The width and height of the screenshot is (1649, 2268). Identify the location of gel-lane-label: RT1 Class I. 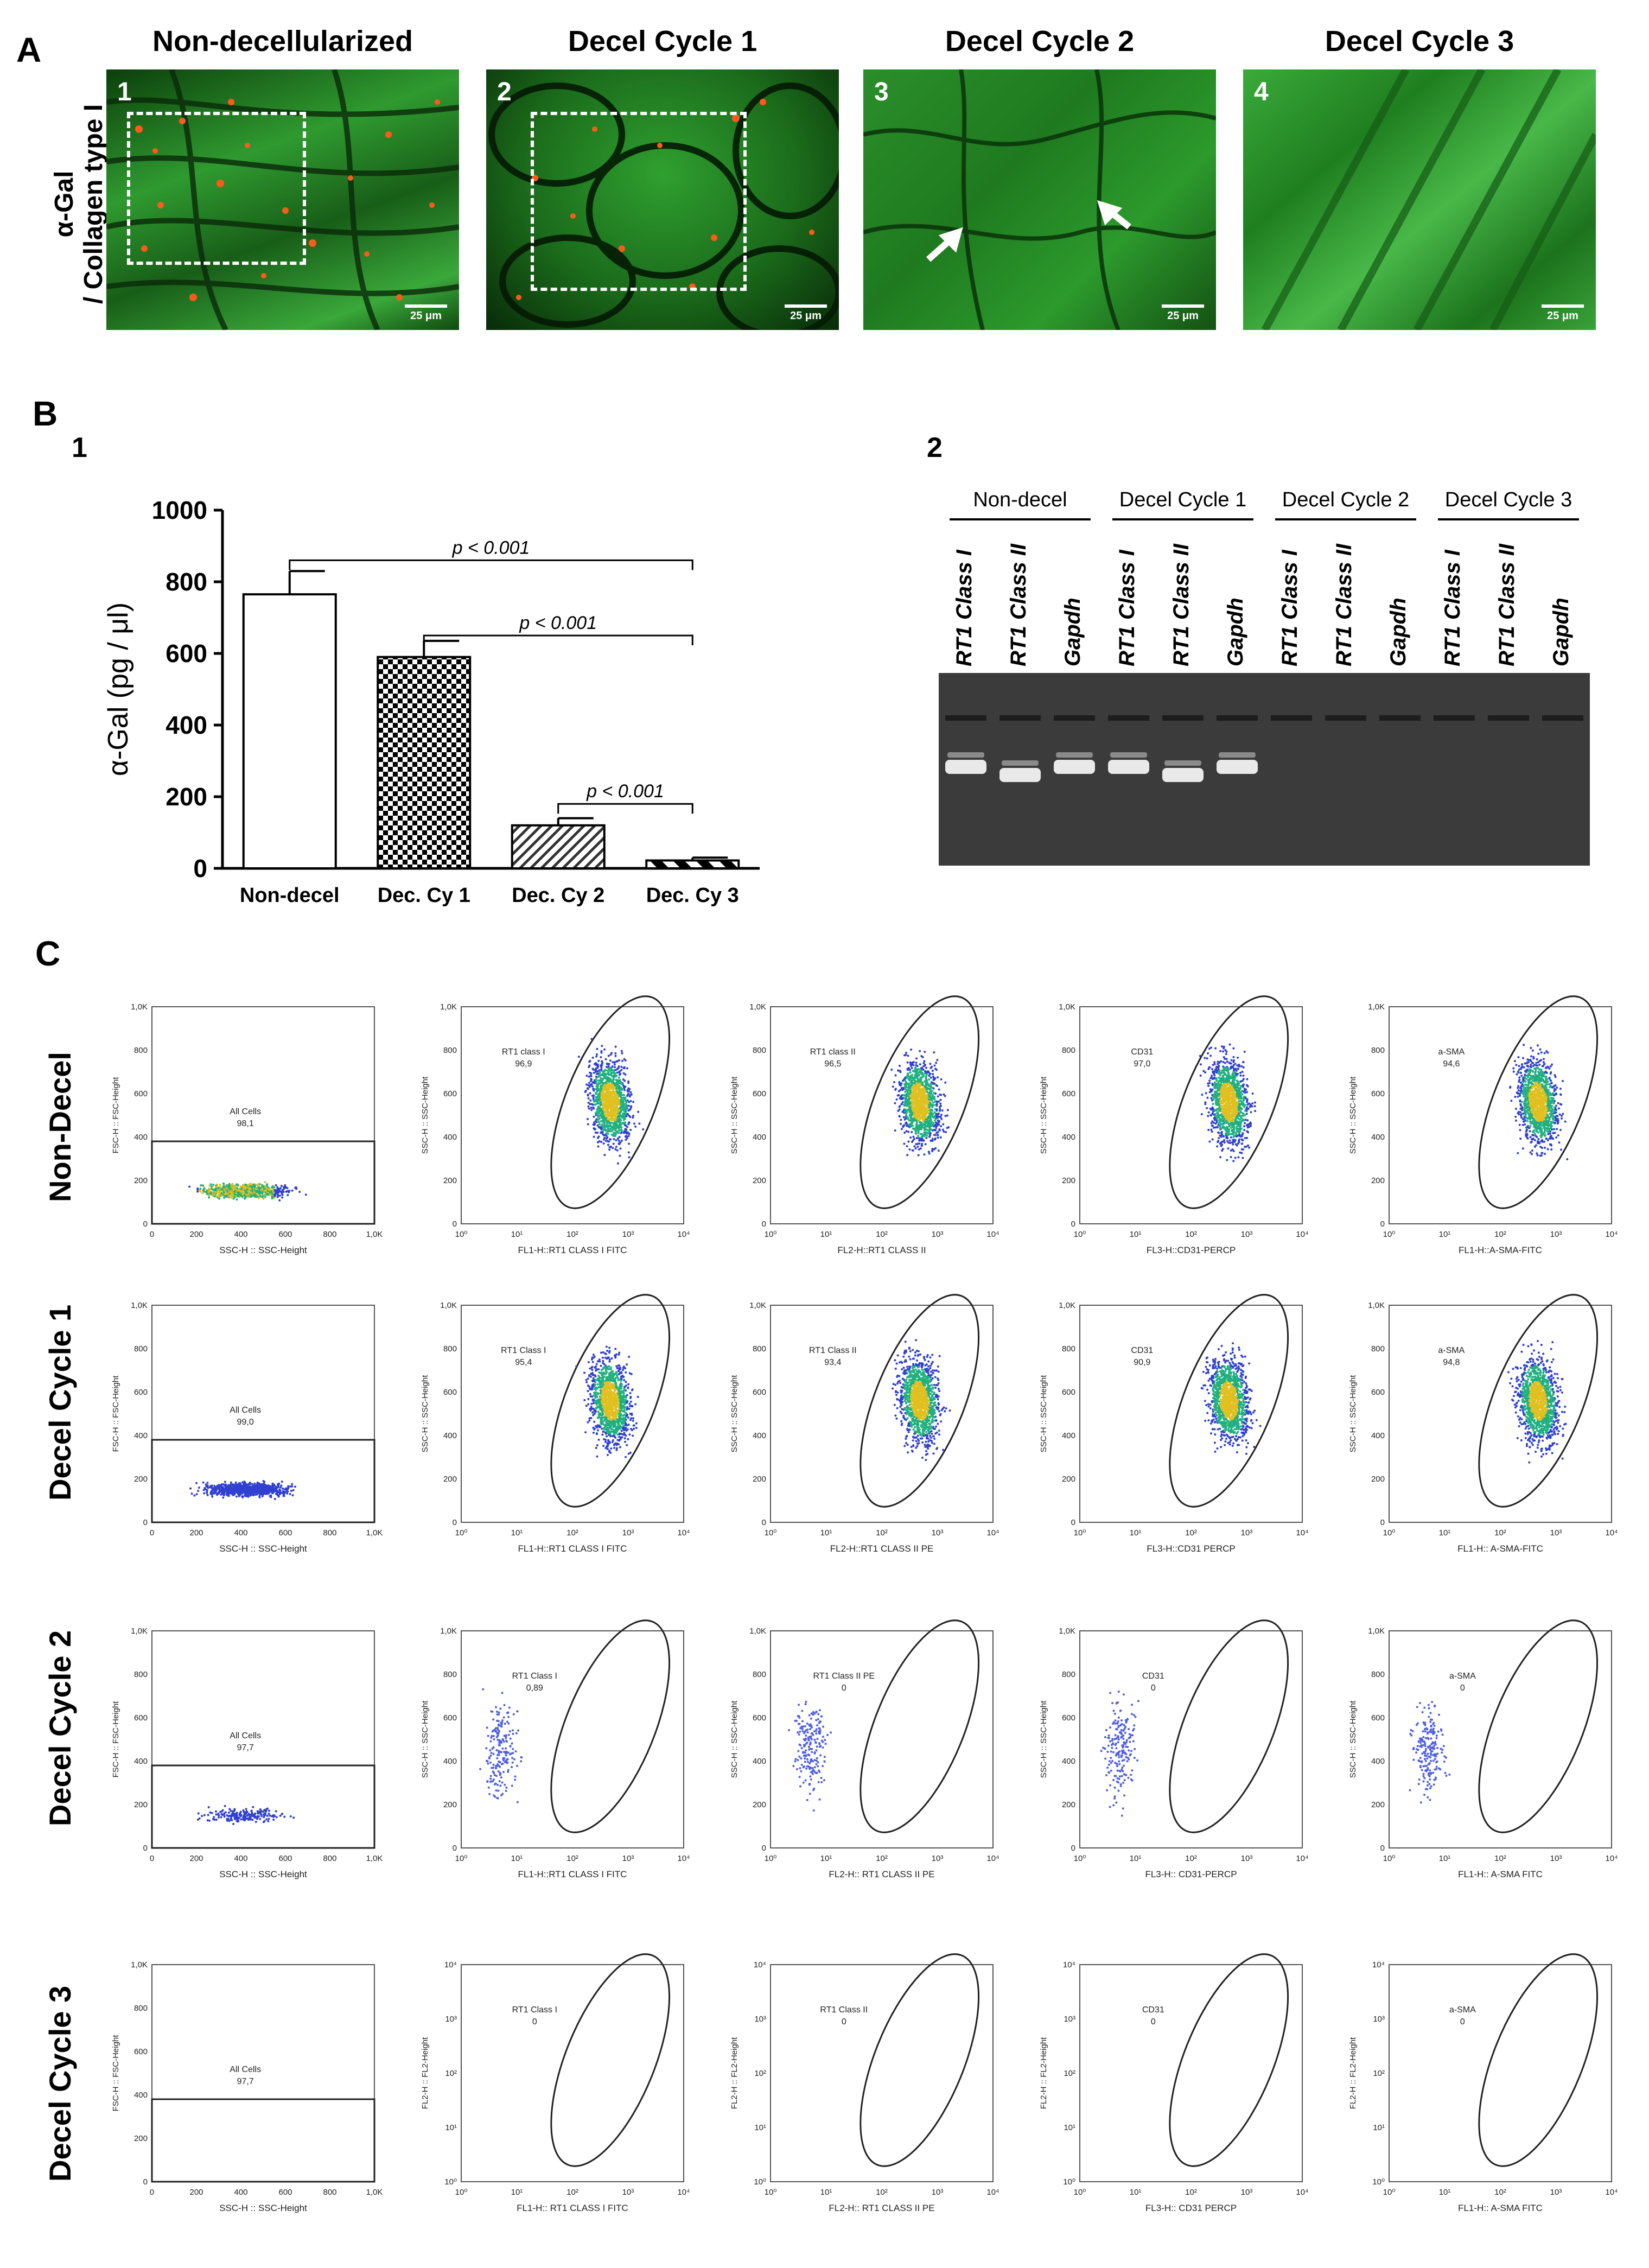
(1127, 608).